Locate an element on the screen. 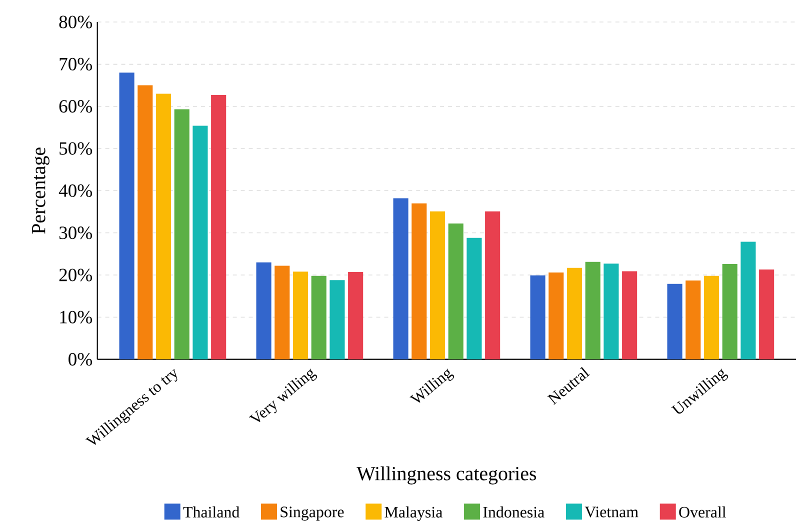  y-tick-label: 70% is located at coordinates (76, 64).